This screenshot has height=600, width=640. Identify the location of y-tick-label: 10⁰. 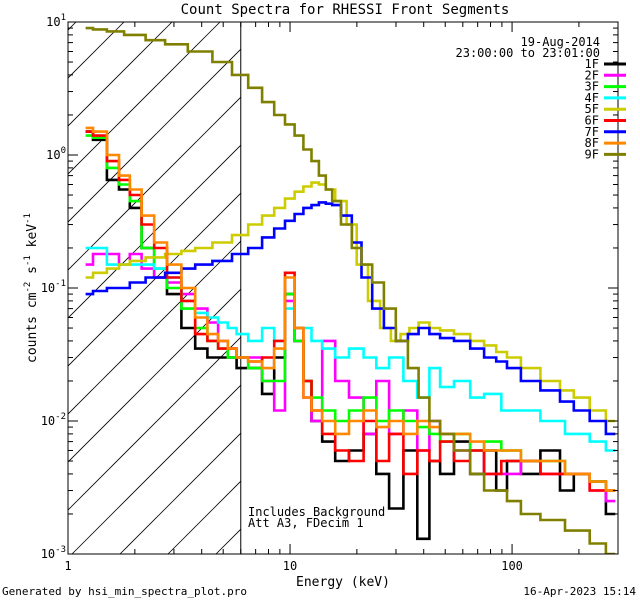
(56, 154).